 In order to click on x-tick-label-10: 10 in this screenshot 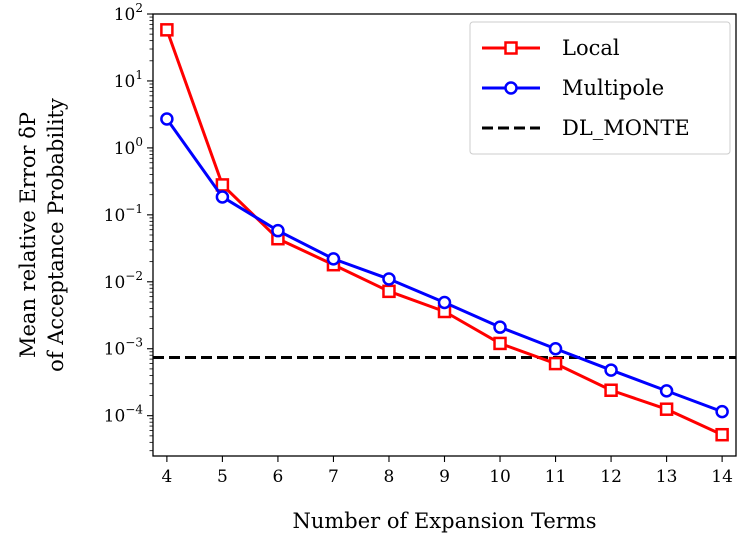, I will do `click(500, 477)`.